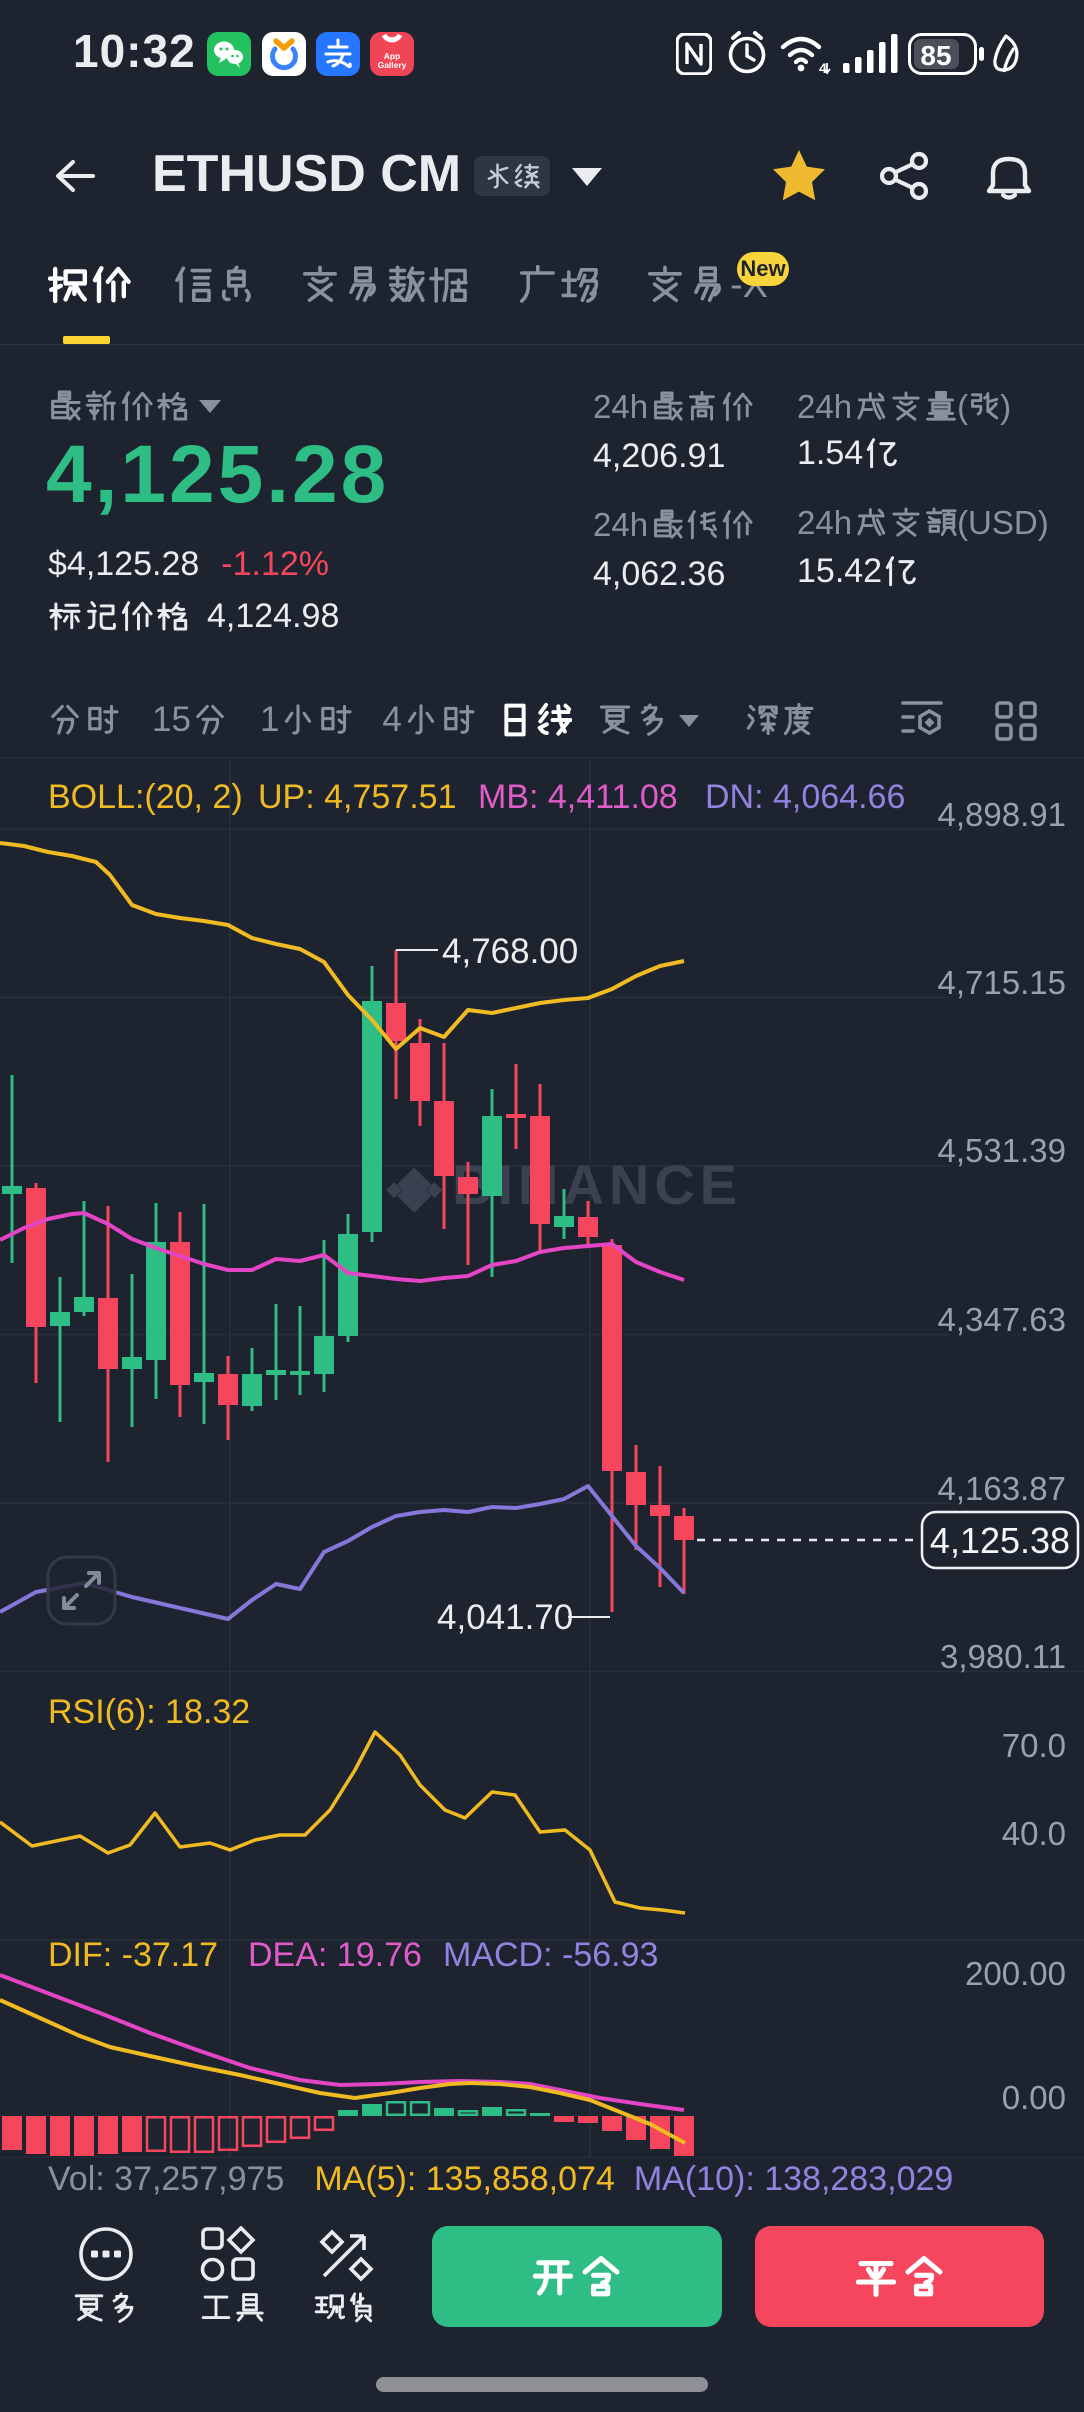 Image resolution: width=1084 pixels, height=2412 pixels. Describe the element at coordinates (1034, 2097) in the screenshot. I see `svg-text: 0.00` at that location.